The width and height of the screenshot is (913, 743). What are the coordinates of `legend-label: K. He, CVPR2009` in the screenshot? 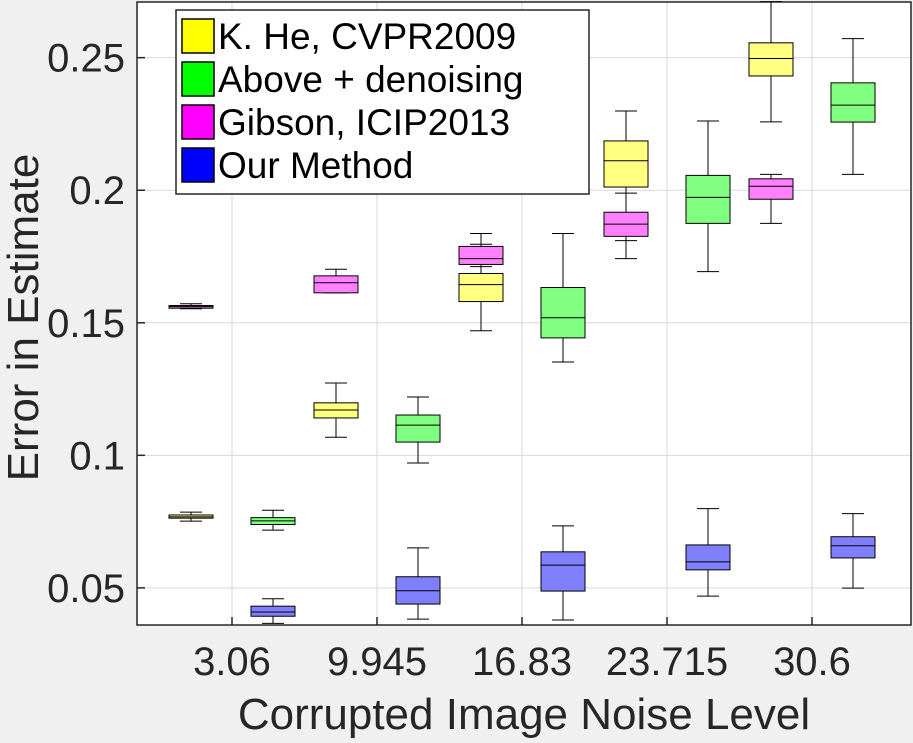 It's located at (367, 36).